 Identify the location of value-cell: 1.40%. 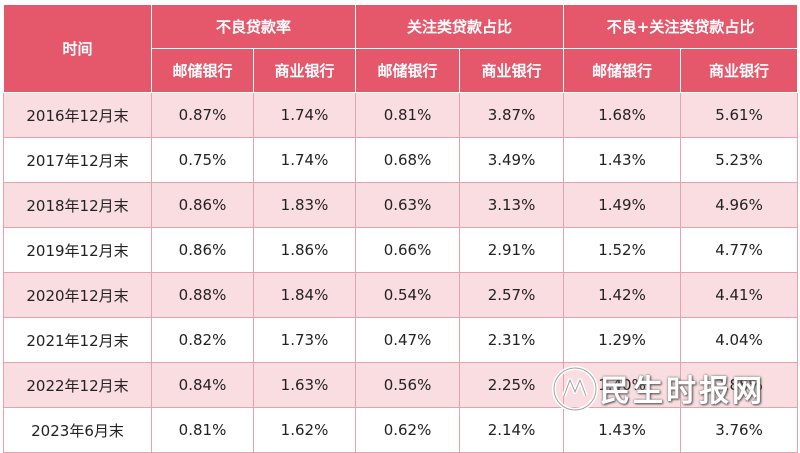
(622, 385).